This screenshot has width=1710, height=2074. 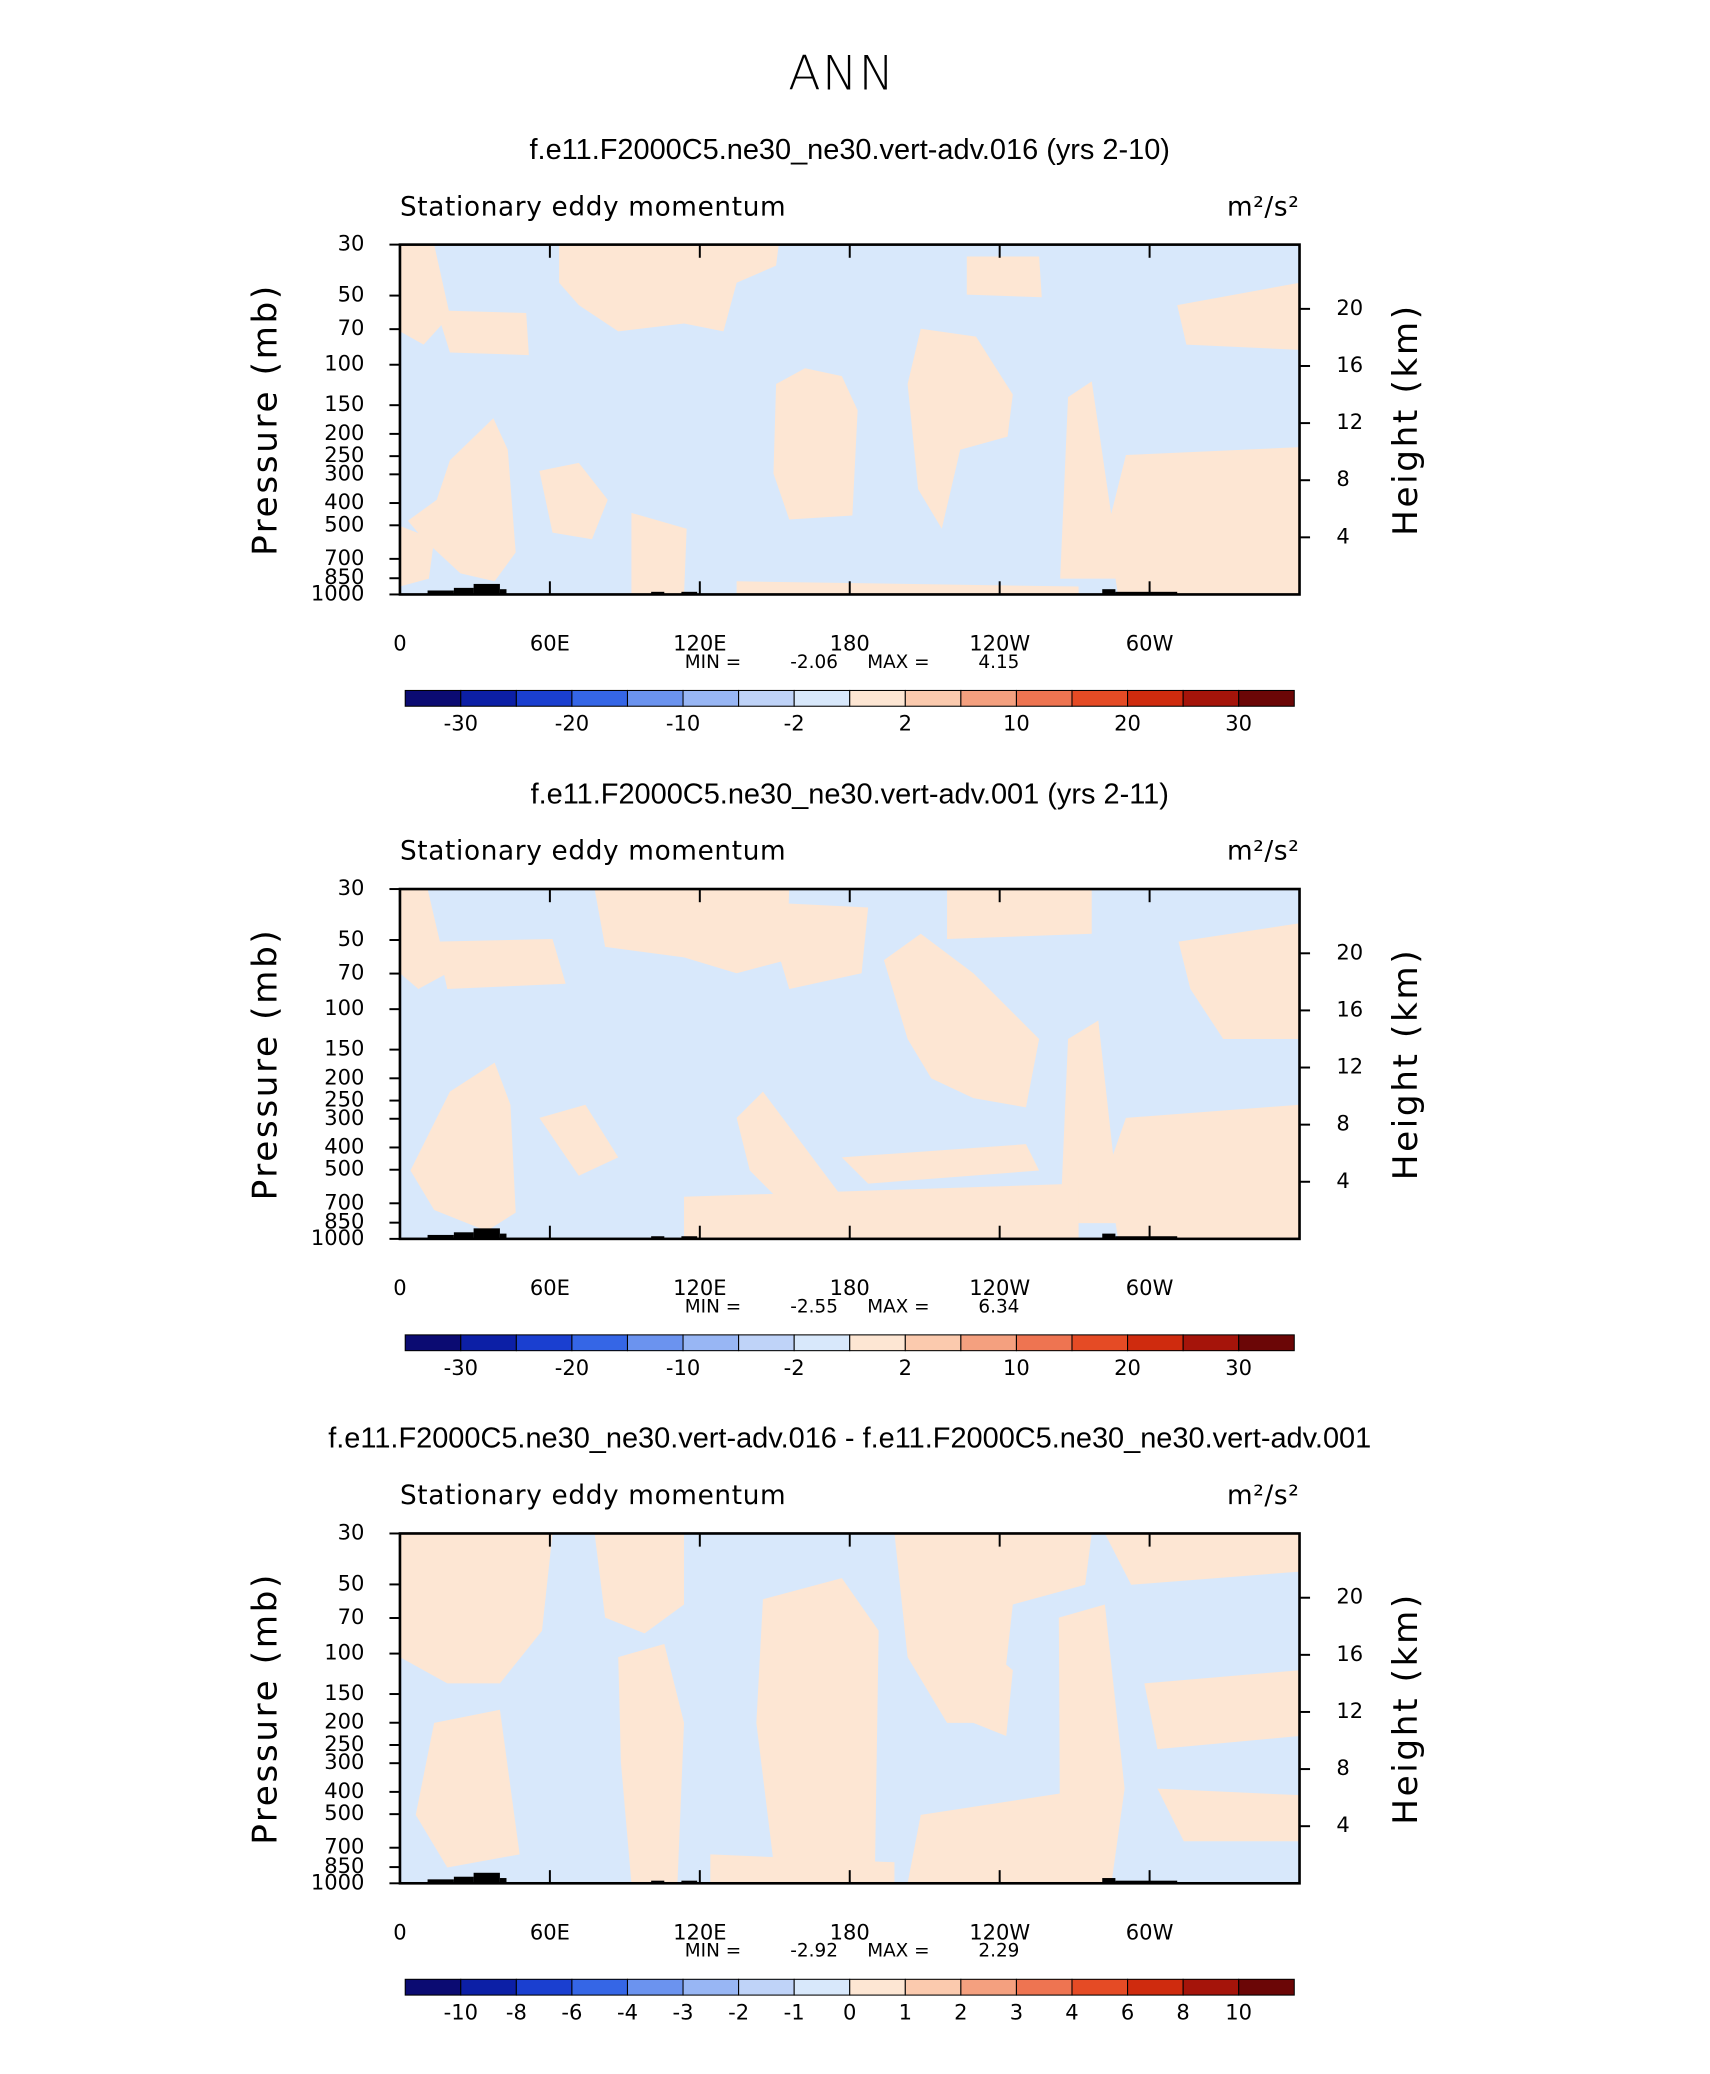 What do you see at coordinates (814, 1951) in the screenshot?
I see `min-value: -2.92` at bounding box center [814, 1951].